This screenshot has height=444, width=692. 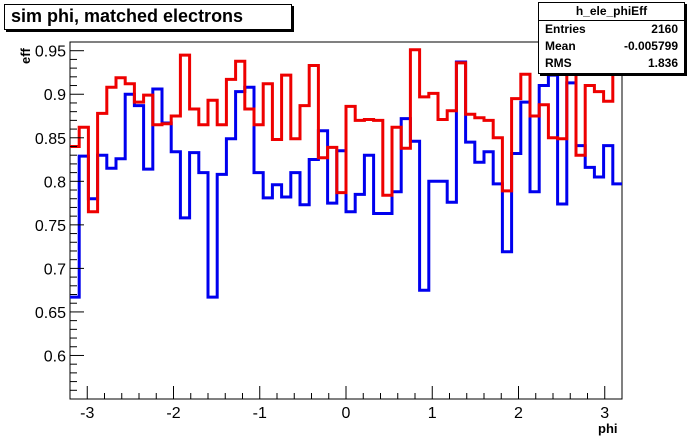 What do you see at coordinates (55, 95) in the screenshot?
I see `y-tick-label: 0.9` at bounding box center [55, 95].